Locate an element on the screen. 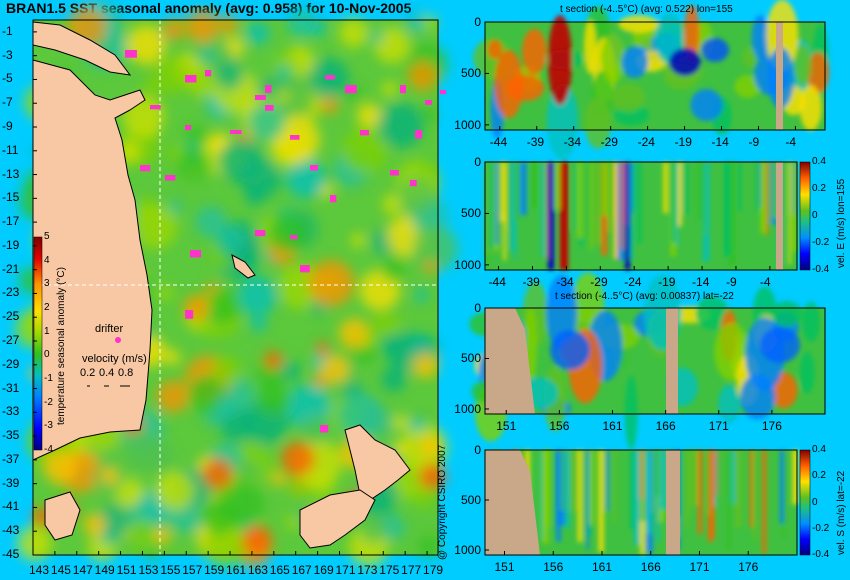  section-x-tick-label: -39 is located at coordinates (535, 142).